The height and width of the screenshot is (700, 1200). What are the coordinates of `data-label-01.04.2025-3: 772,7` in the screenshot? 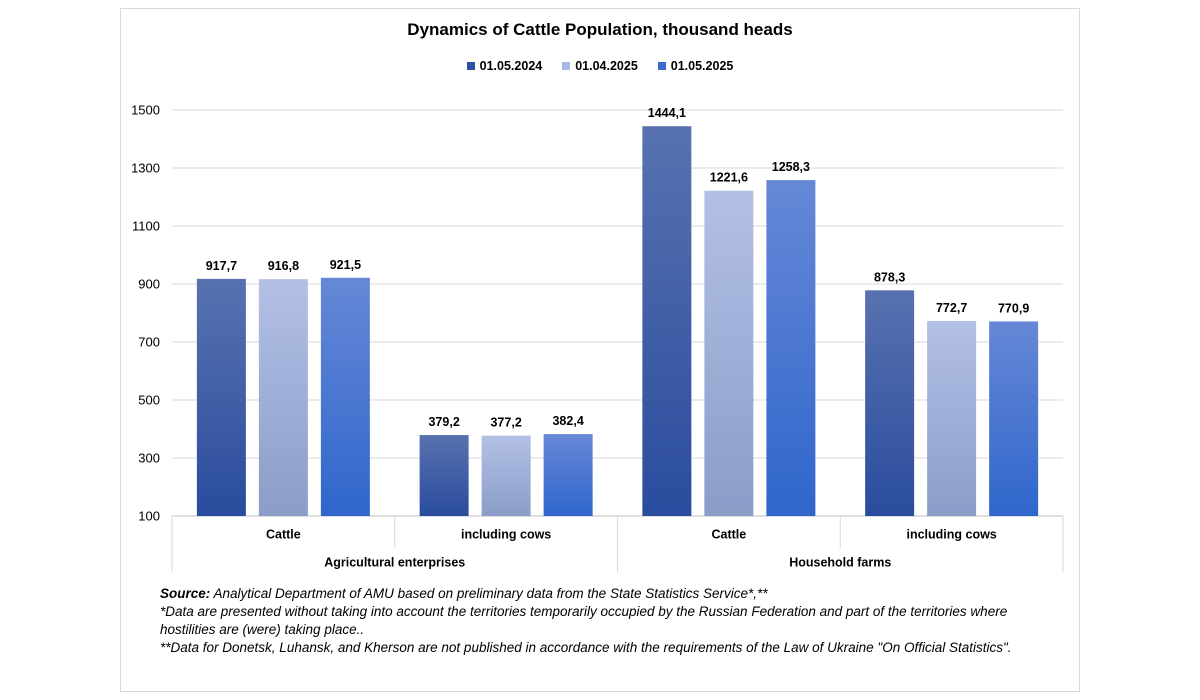 It's located at (951, 308).